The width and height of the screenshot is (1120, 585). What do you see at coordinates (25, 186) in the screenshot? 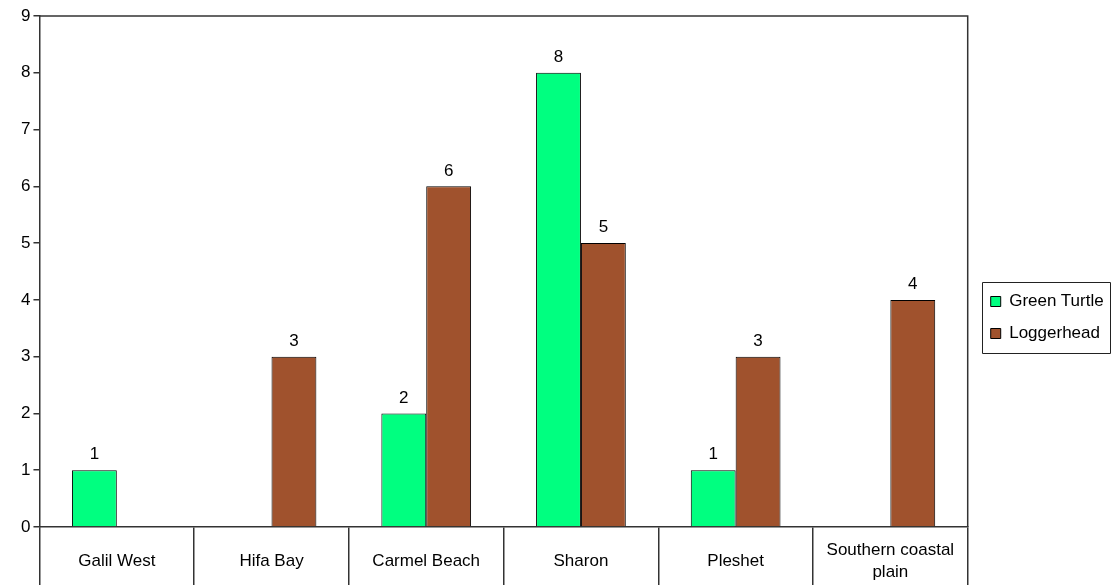
I see `y-tick-label: 6` at bounding box center [25, 186].